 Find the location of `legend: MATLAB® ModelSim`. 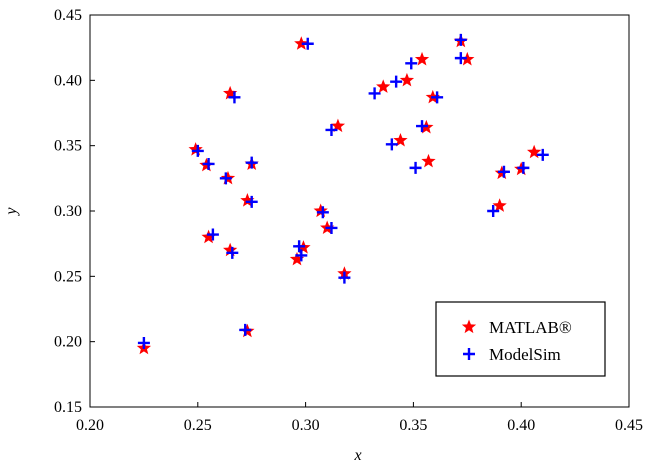

legend: MATLAB® ModelSim is located at coordinates (520, 339).